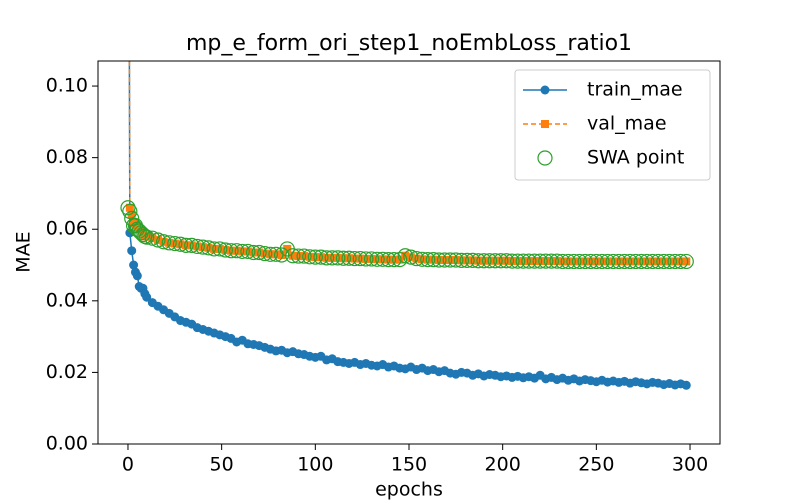  Describe the element at coordinates (67, 372) in the screenshot. I see `y-tick-label: 0.02` at that location.